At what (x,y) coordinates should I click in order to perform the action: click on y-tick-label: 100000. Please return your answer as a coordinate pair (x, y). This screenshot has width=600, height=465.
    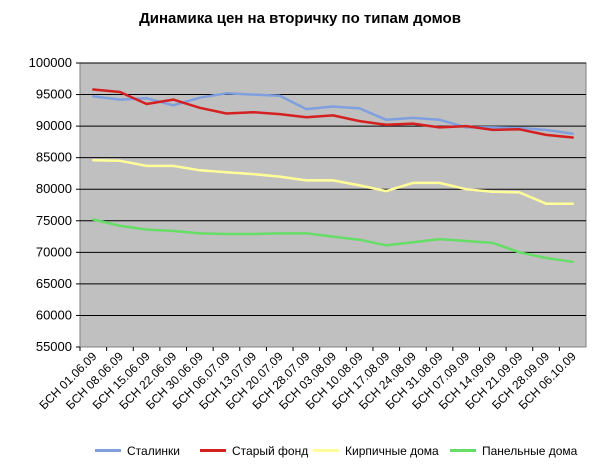
    Looking at the image, I should click on (50, 62).